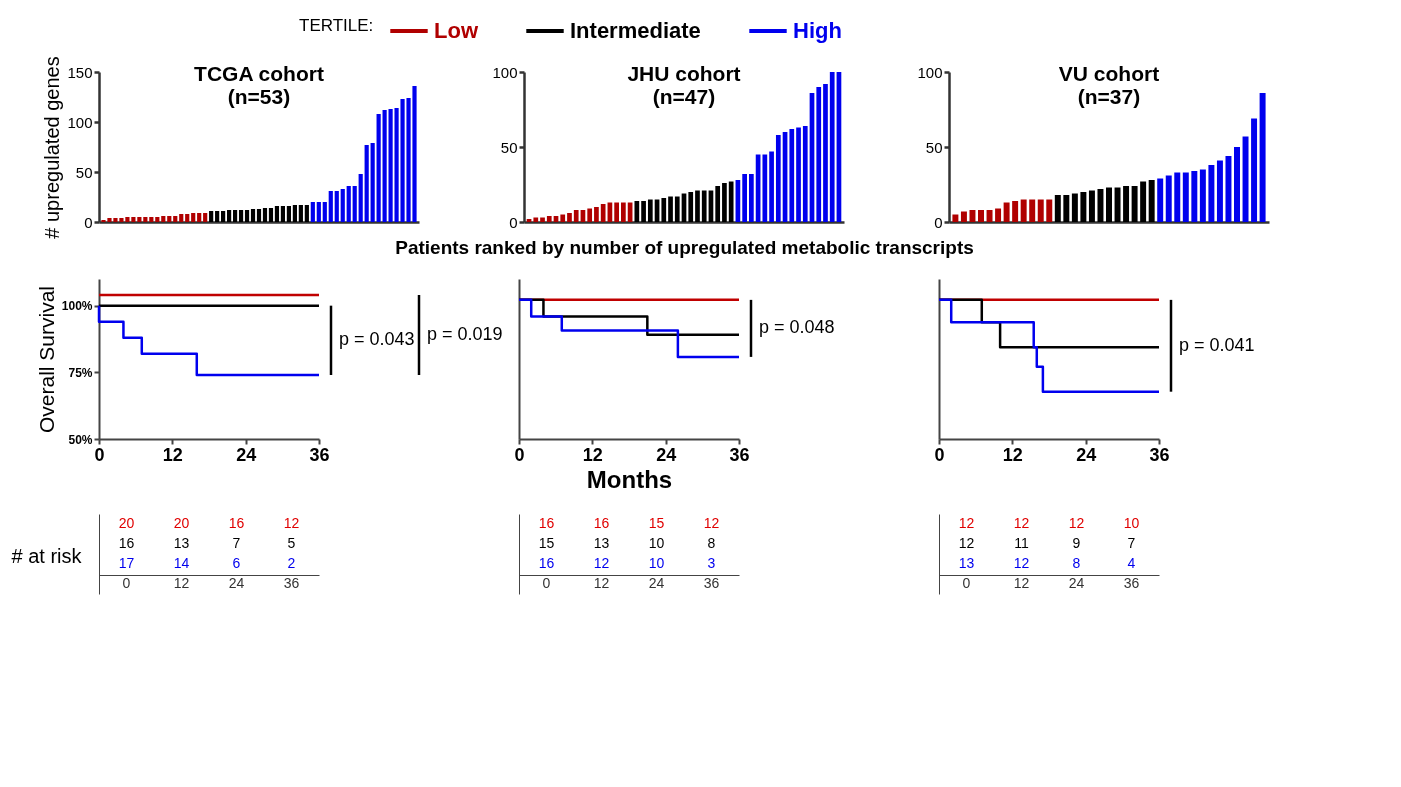 The height and width of the screenshot is (787, 1401). I want to click on y-tick-label: 100, so click(505, 72).